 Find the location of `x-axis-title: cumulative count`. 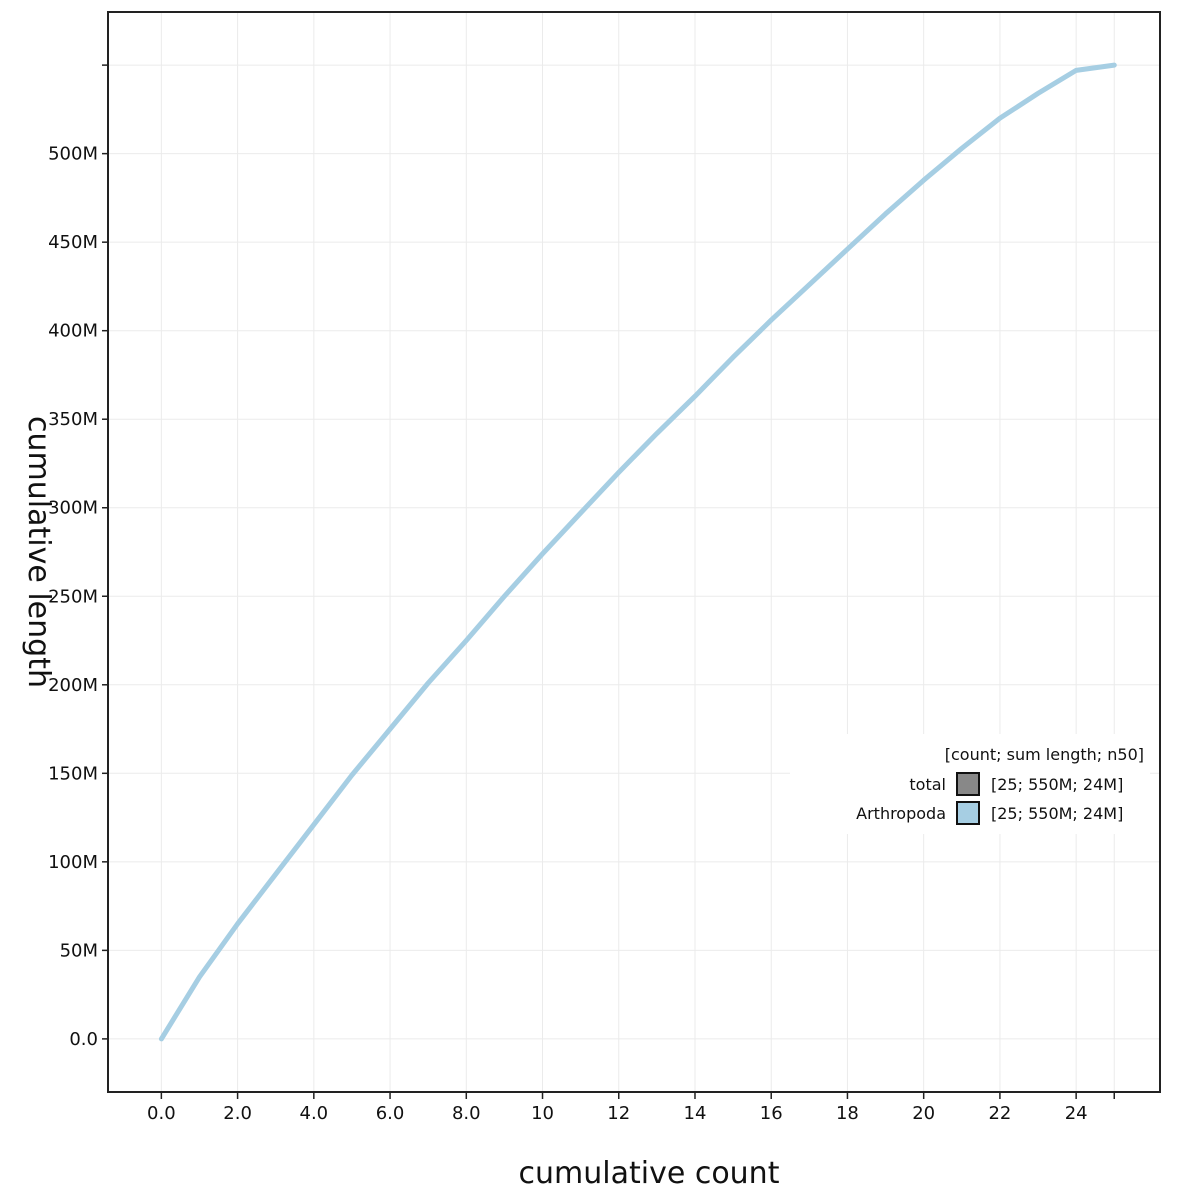

x-axis-title: cumulative count is located at coordinates (649, 1173).